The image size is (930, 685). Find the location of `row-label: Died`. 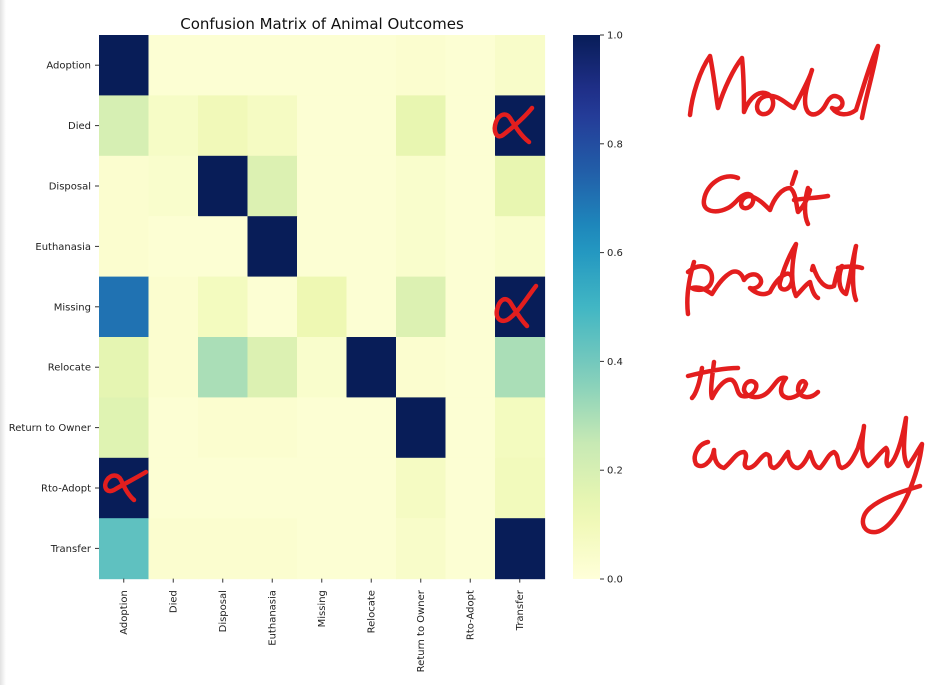

row-label: Died is located at coordinates (79, 126).